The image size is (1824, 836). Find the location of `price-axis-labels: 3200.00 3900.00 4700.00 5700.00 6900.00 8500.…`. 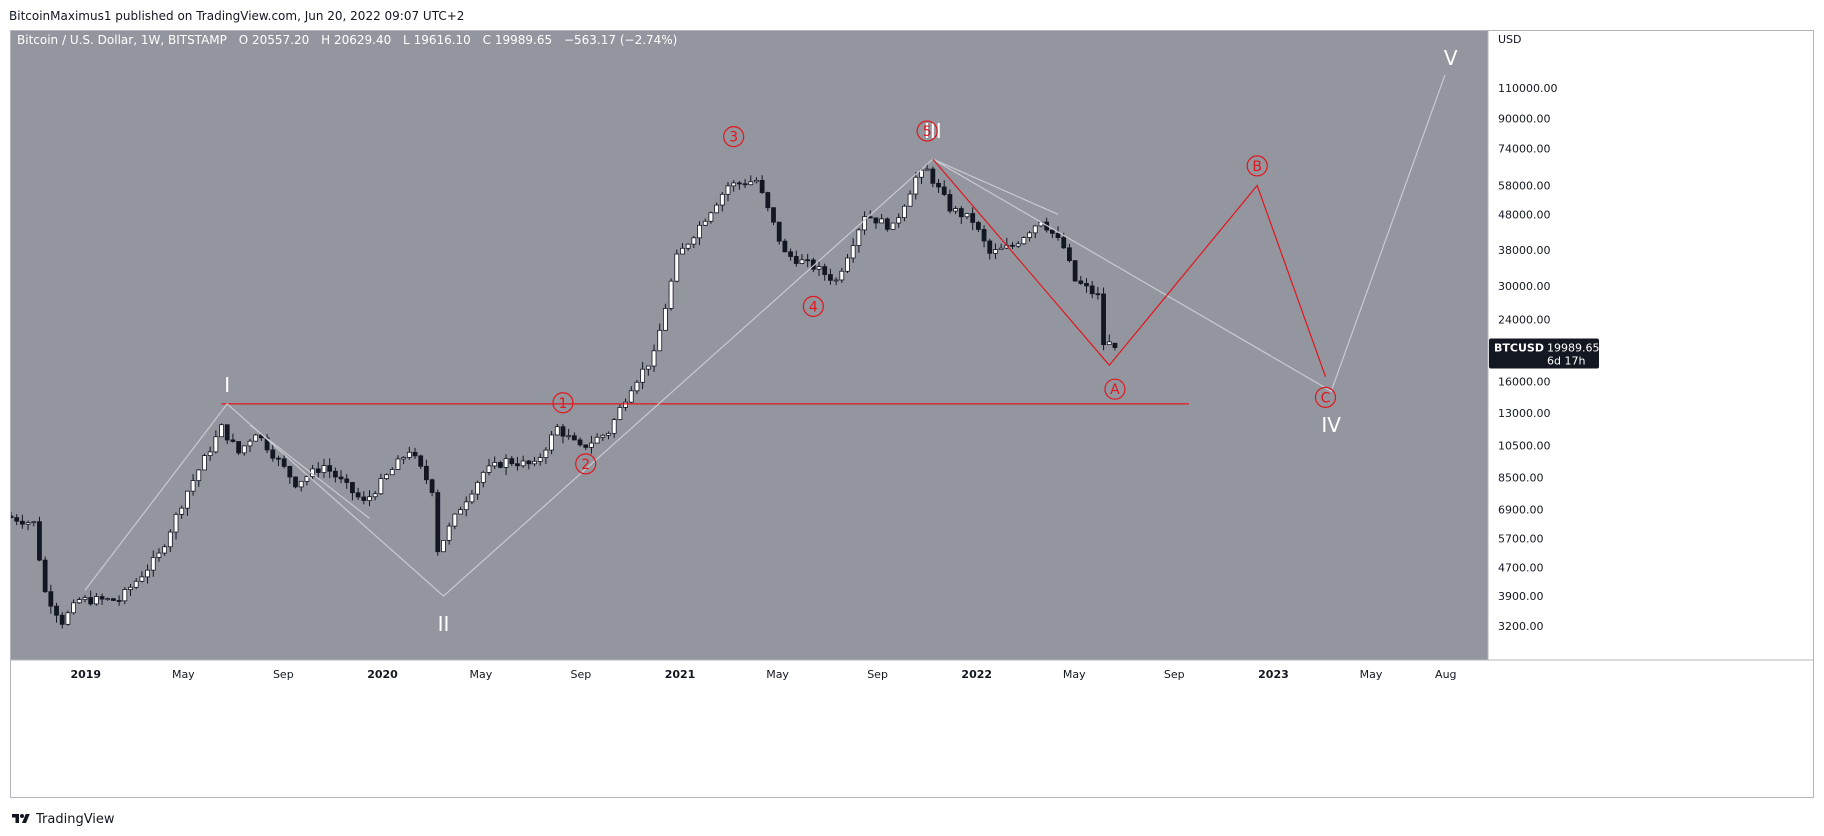

price-axis-labels: 3200.00 3900.00 4700.00 5700.00 6900.00 8500.… is located at coordinates (1528, 357).